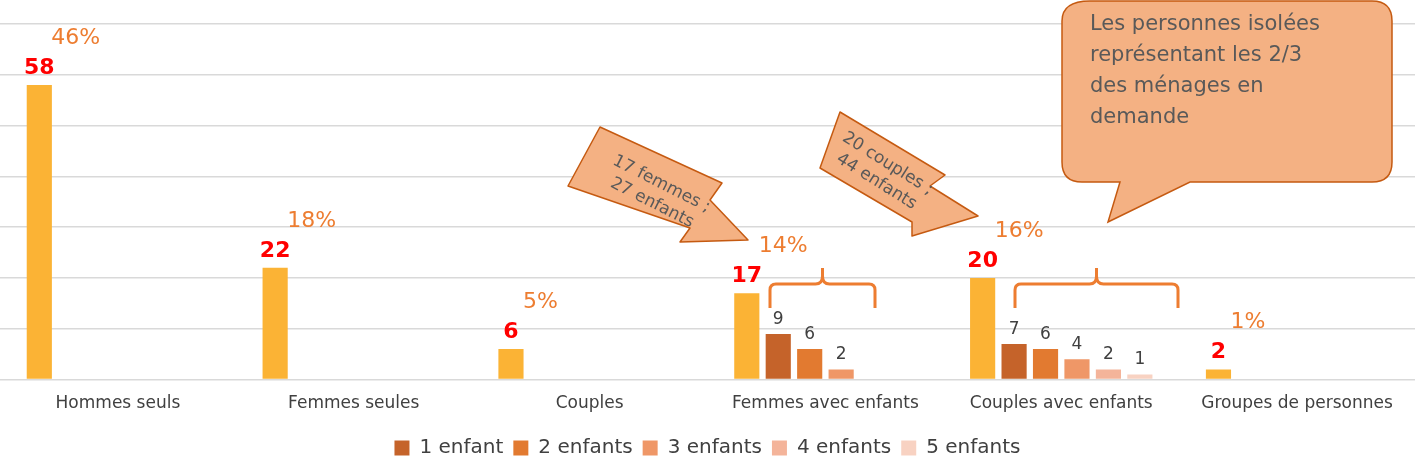 This screenshot has height=468, width=1415. What do you see at coordinates (747, 274) in the screenshot?
I see `data-label: 17` at bounding box center [747, 274].